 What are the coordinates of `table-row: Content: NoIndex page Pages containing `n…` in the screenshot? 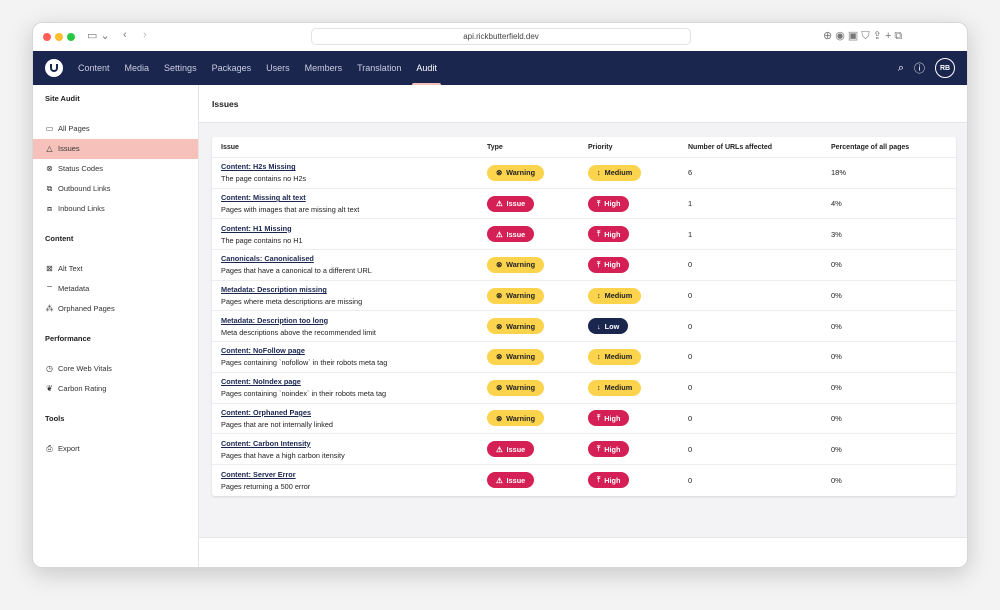 It's located at (584, 388).